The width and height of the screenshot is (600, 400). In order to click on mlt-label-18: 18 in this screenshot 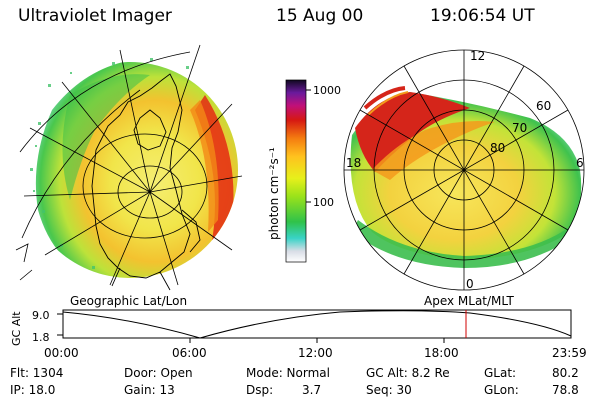, I will do `click(353, 163)`.